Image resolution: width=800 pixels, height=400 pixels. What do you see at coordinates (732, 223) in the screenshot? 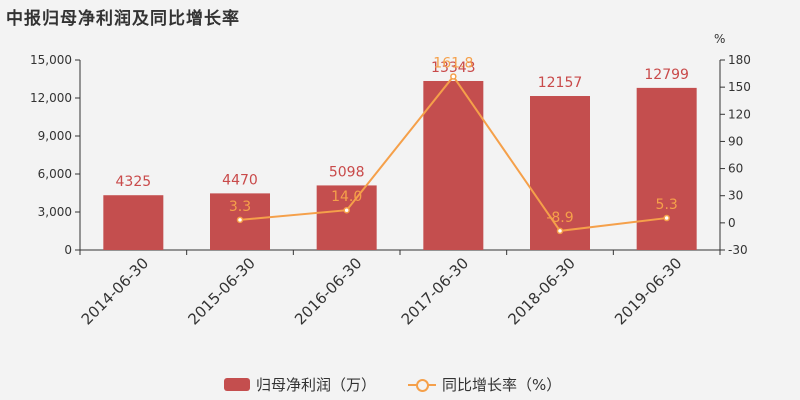
I see `y-right-tick-label: 0` at bounding box center [732, 223].